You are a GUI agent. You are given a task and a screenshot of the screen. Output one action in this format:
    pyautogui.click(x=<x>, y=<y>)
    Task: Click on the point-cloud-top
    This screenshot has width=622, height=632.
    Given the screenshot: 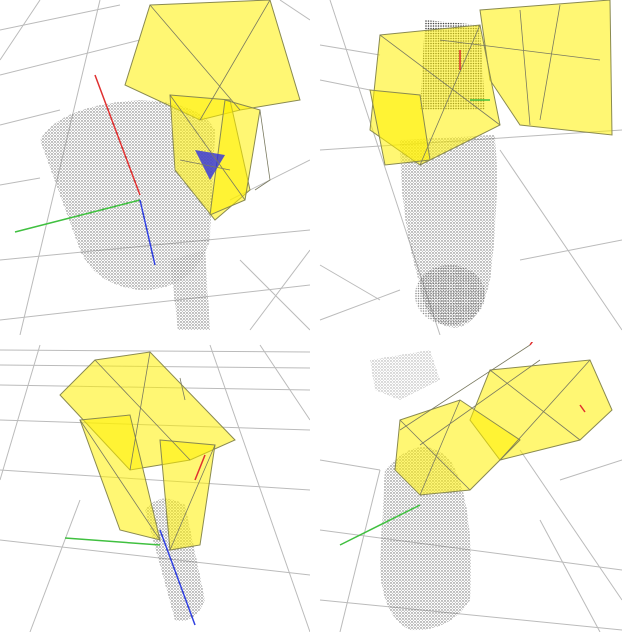 What is the action you would take?
    pyautogui.click(x=405, y=375)
    